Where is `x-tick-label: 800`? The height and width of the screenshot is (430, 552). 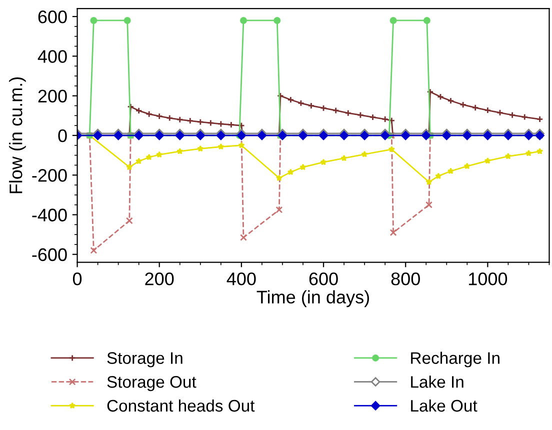 x-tick-label: 800 is located at coordinates (405, 279).